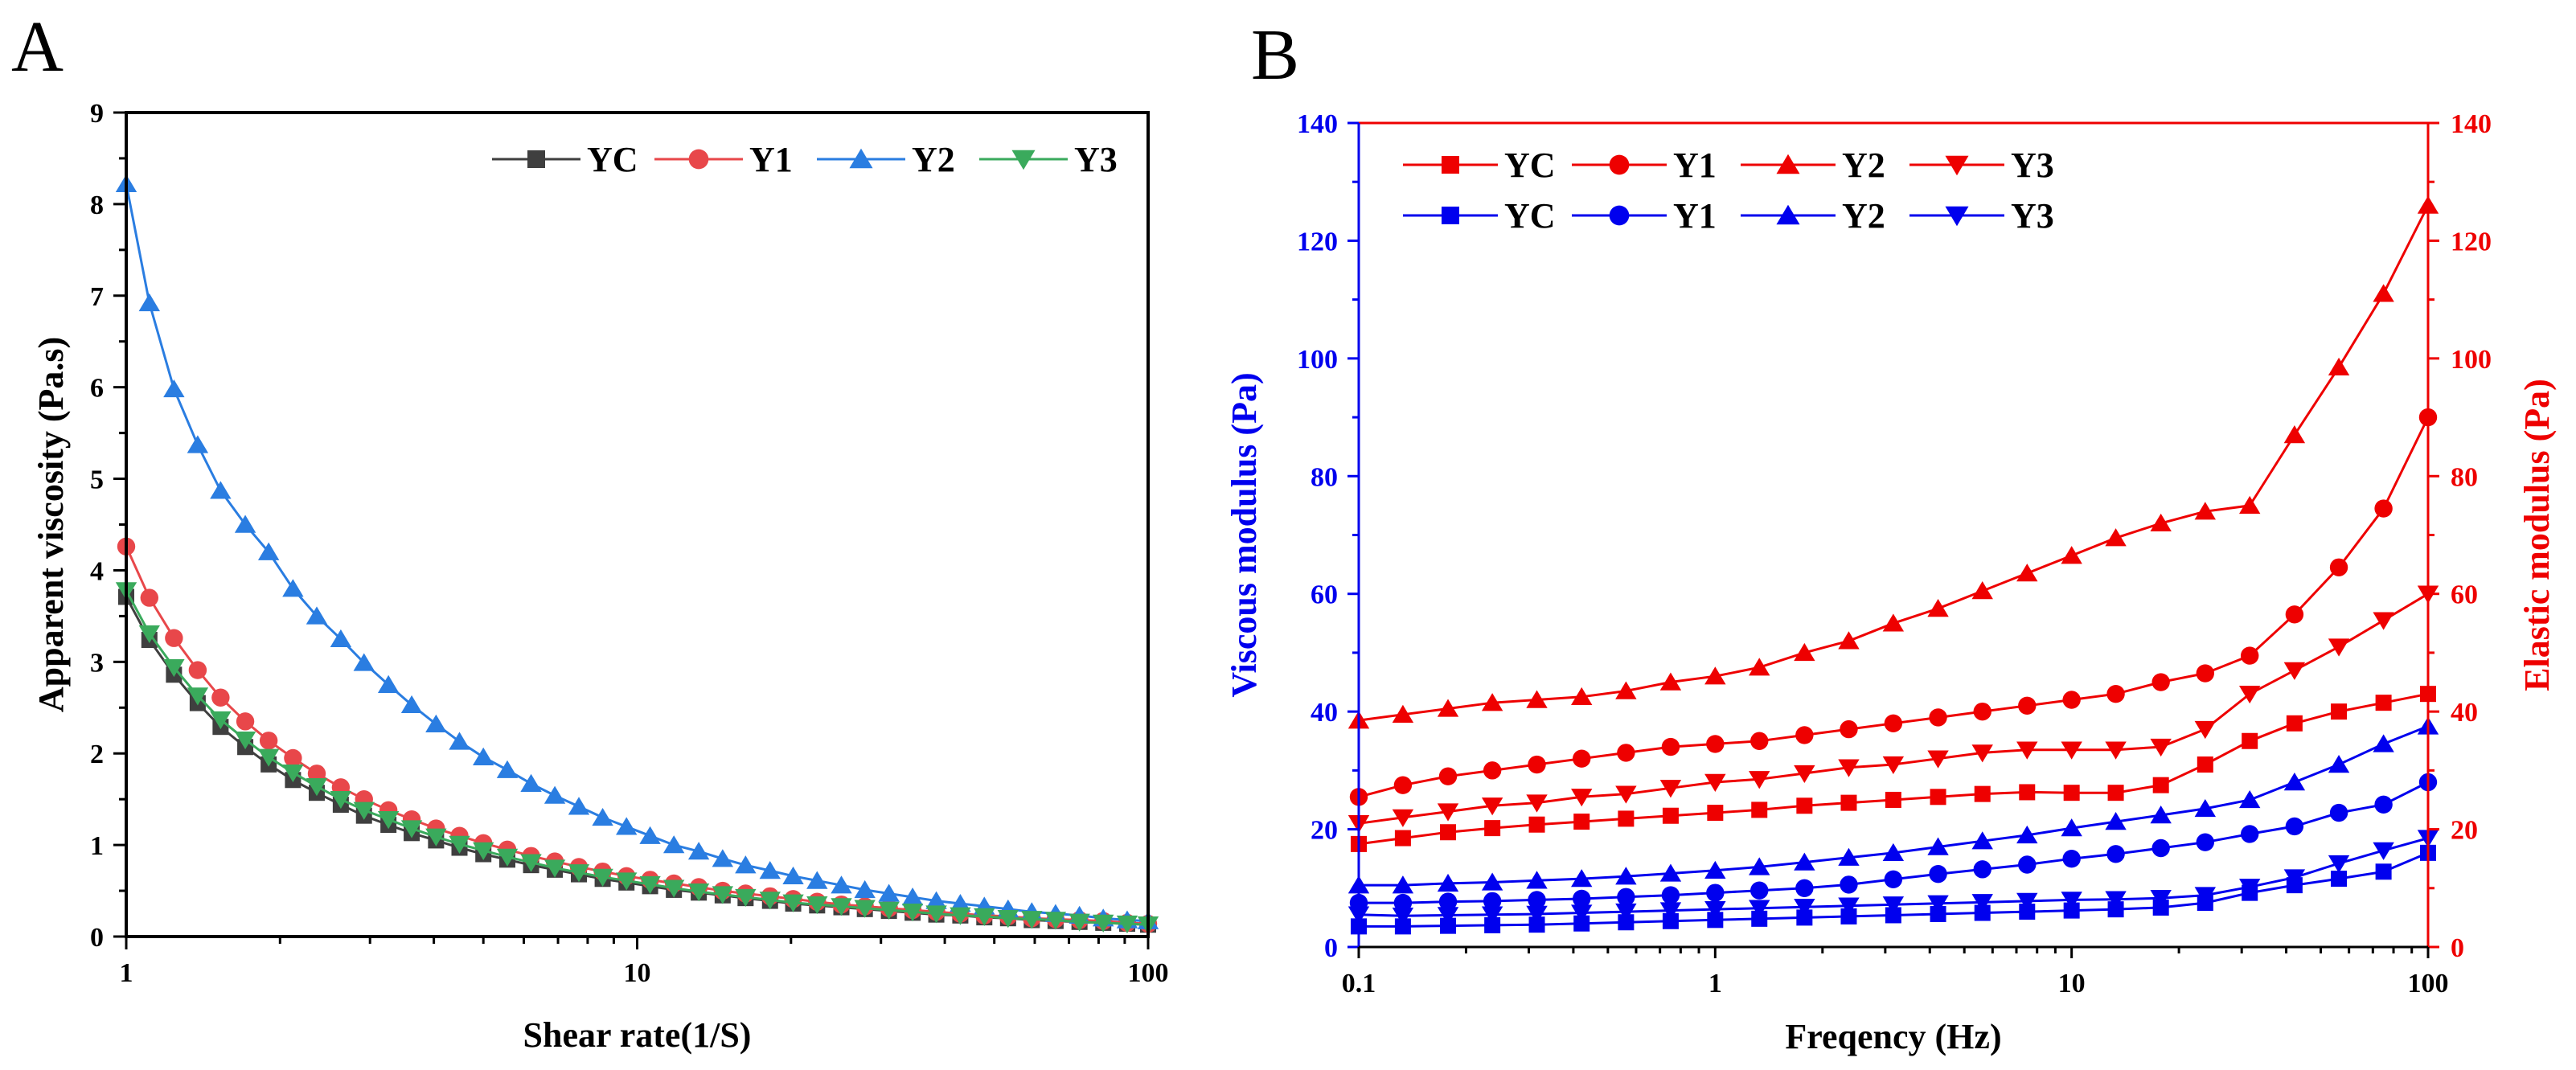 The image size is (2576, 1070). Describe the element at coordinates (1619, 215) in the screenshot. I see `legend-marker-viscous-y1` at that location.